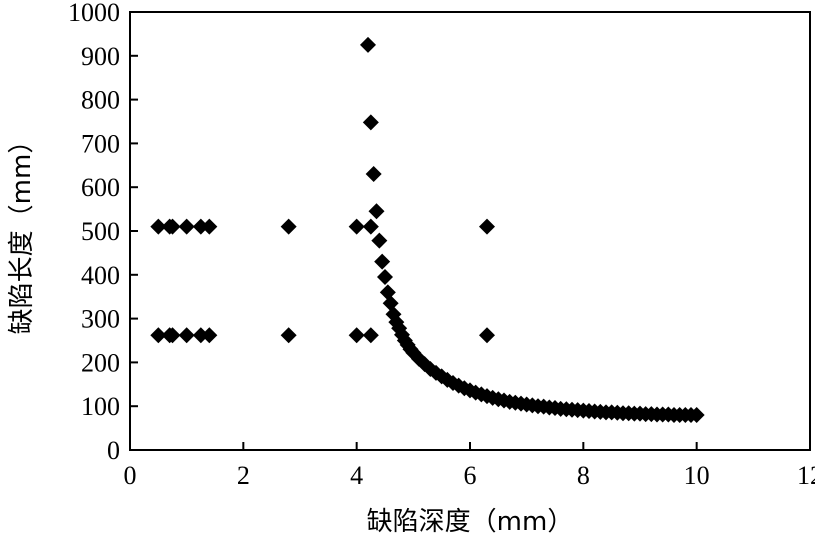 This screenshot has height=536, width=815. I want to click on y-tick-label: 500, so click(100, 231).